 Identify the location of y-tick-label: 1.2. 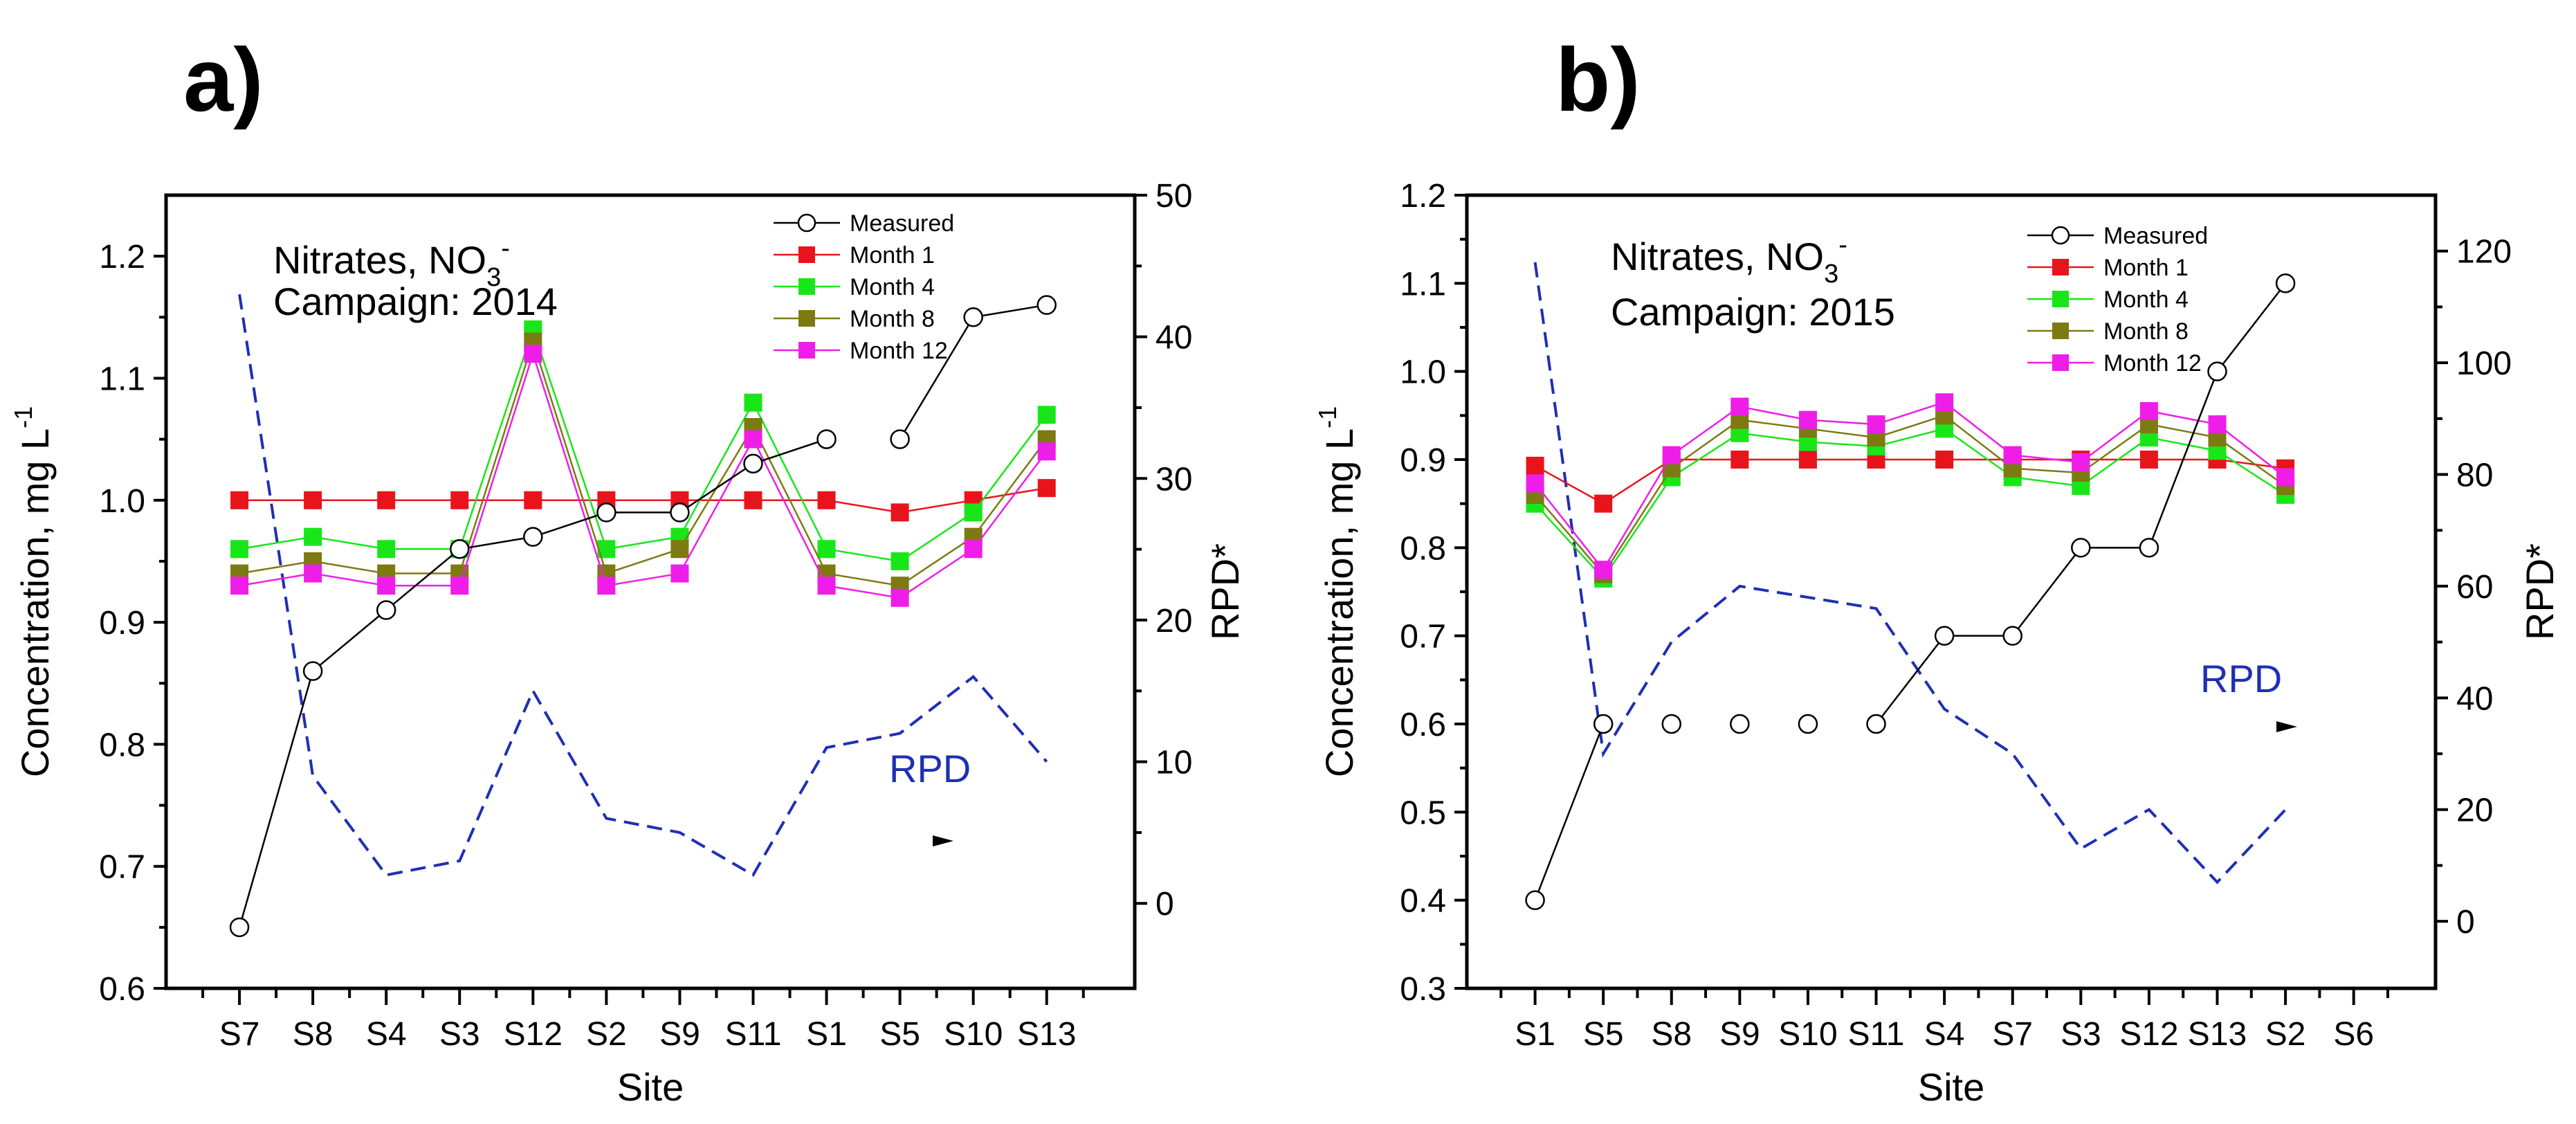
(122, 257).